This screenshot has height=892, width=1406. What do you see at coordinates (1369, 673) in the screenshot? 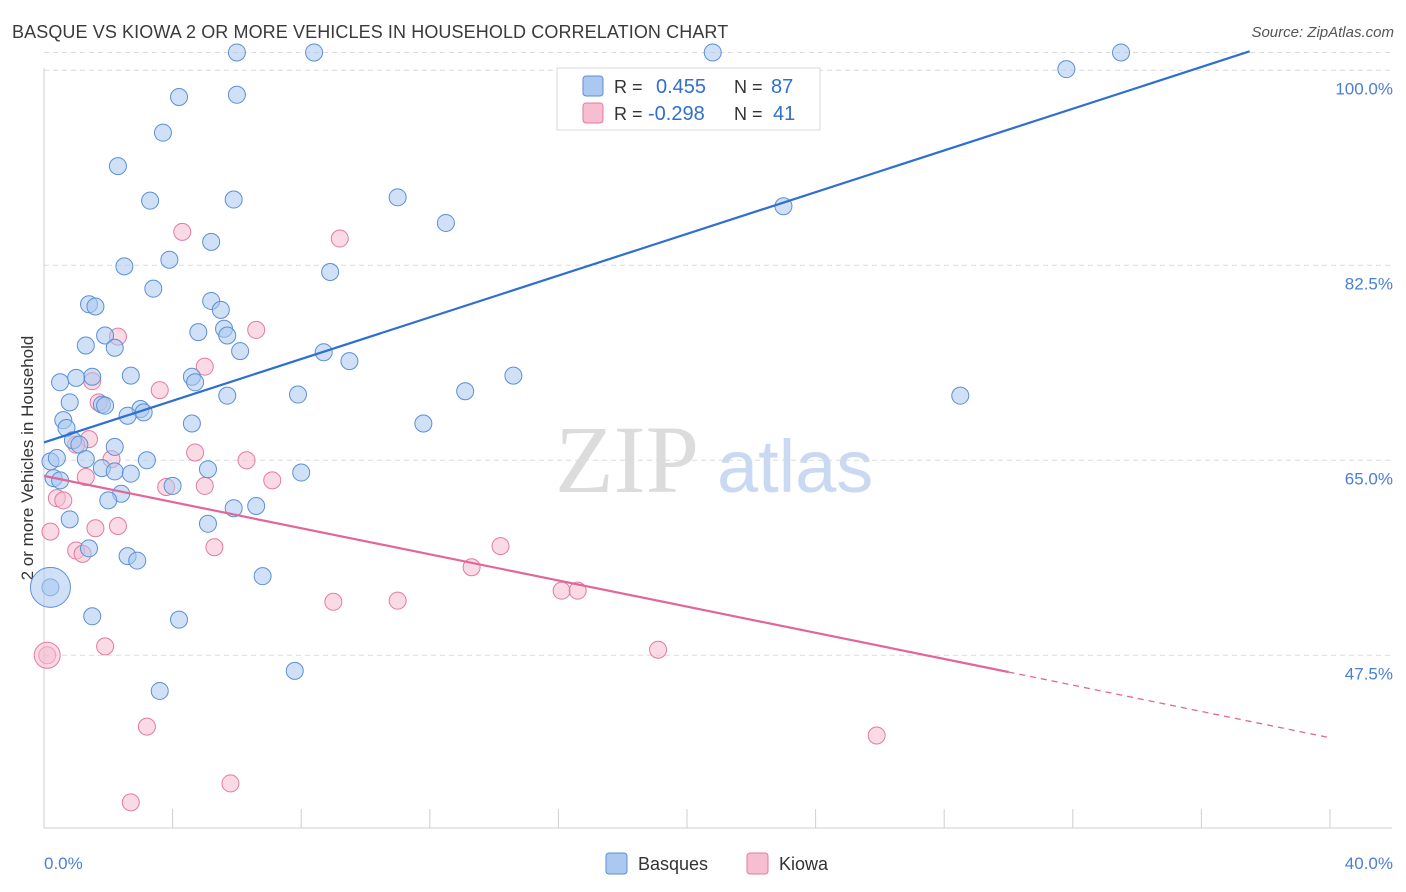
I see `y-tick-label: 47.5%` at bounding box center [1369, 673].